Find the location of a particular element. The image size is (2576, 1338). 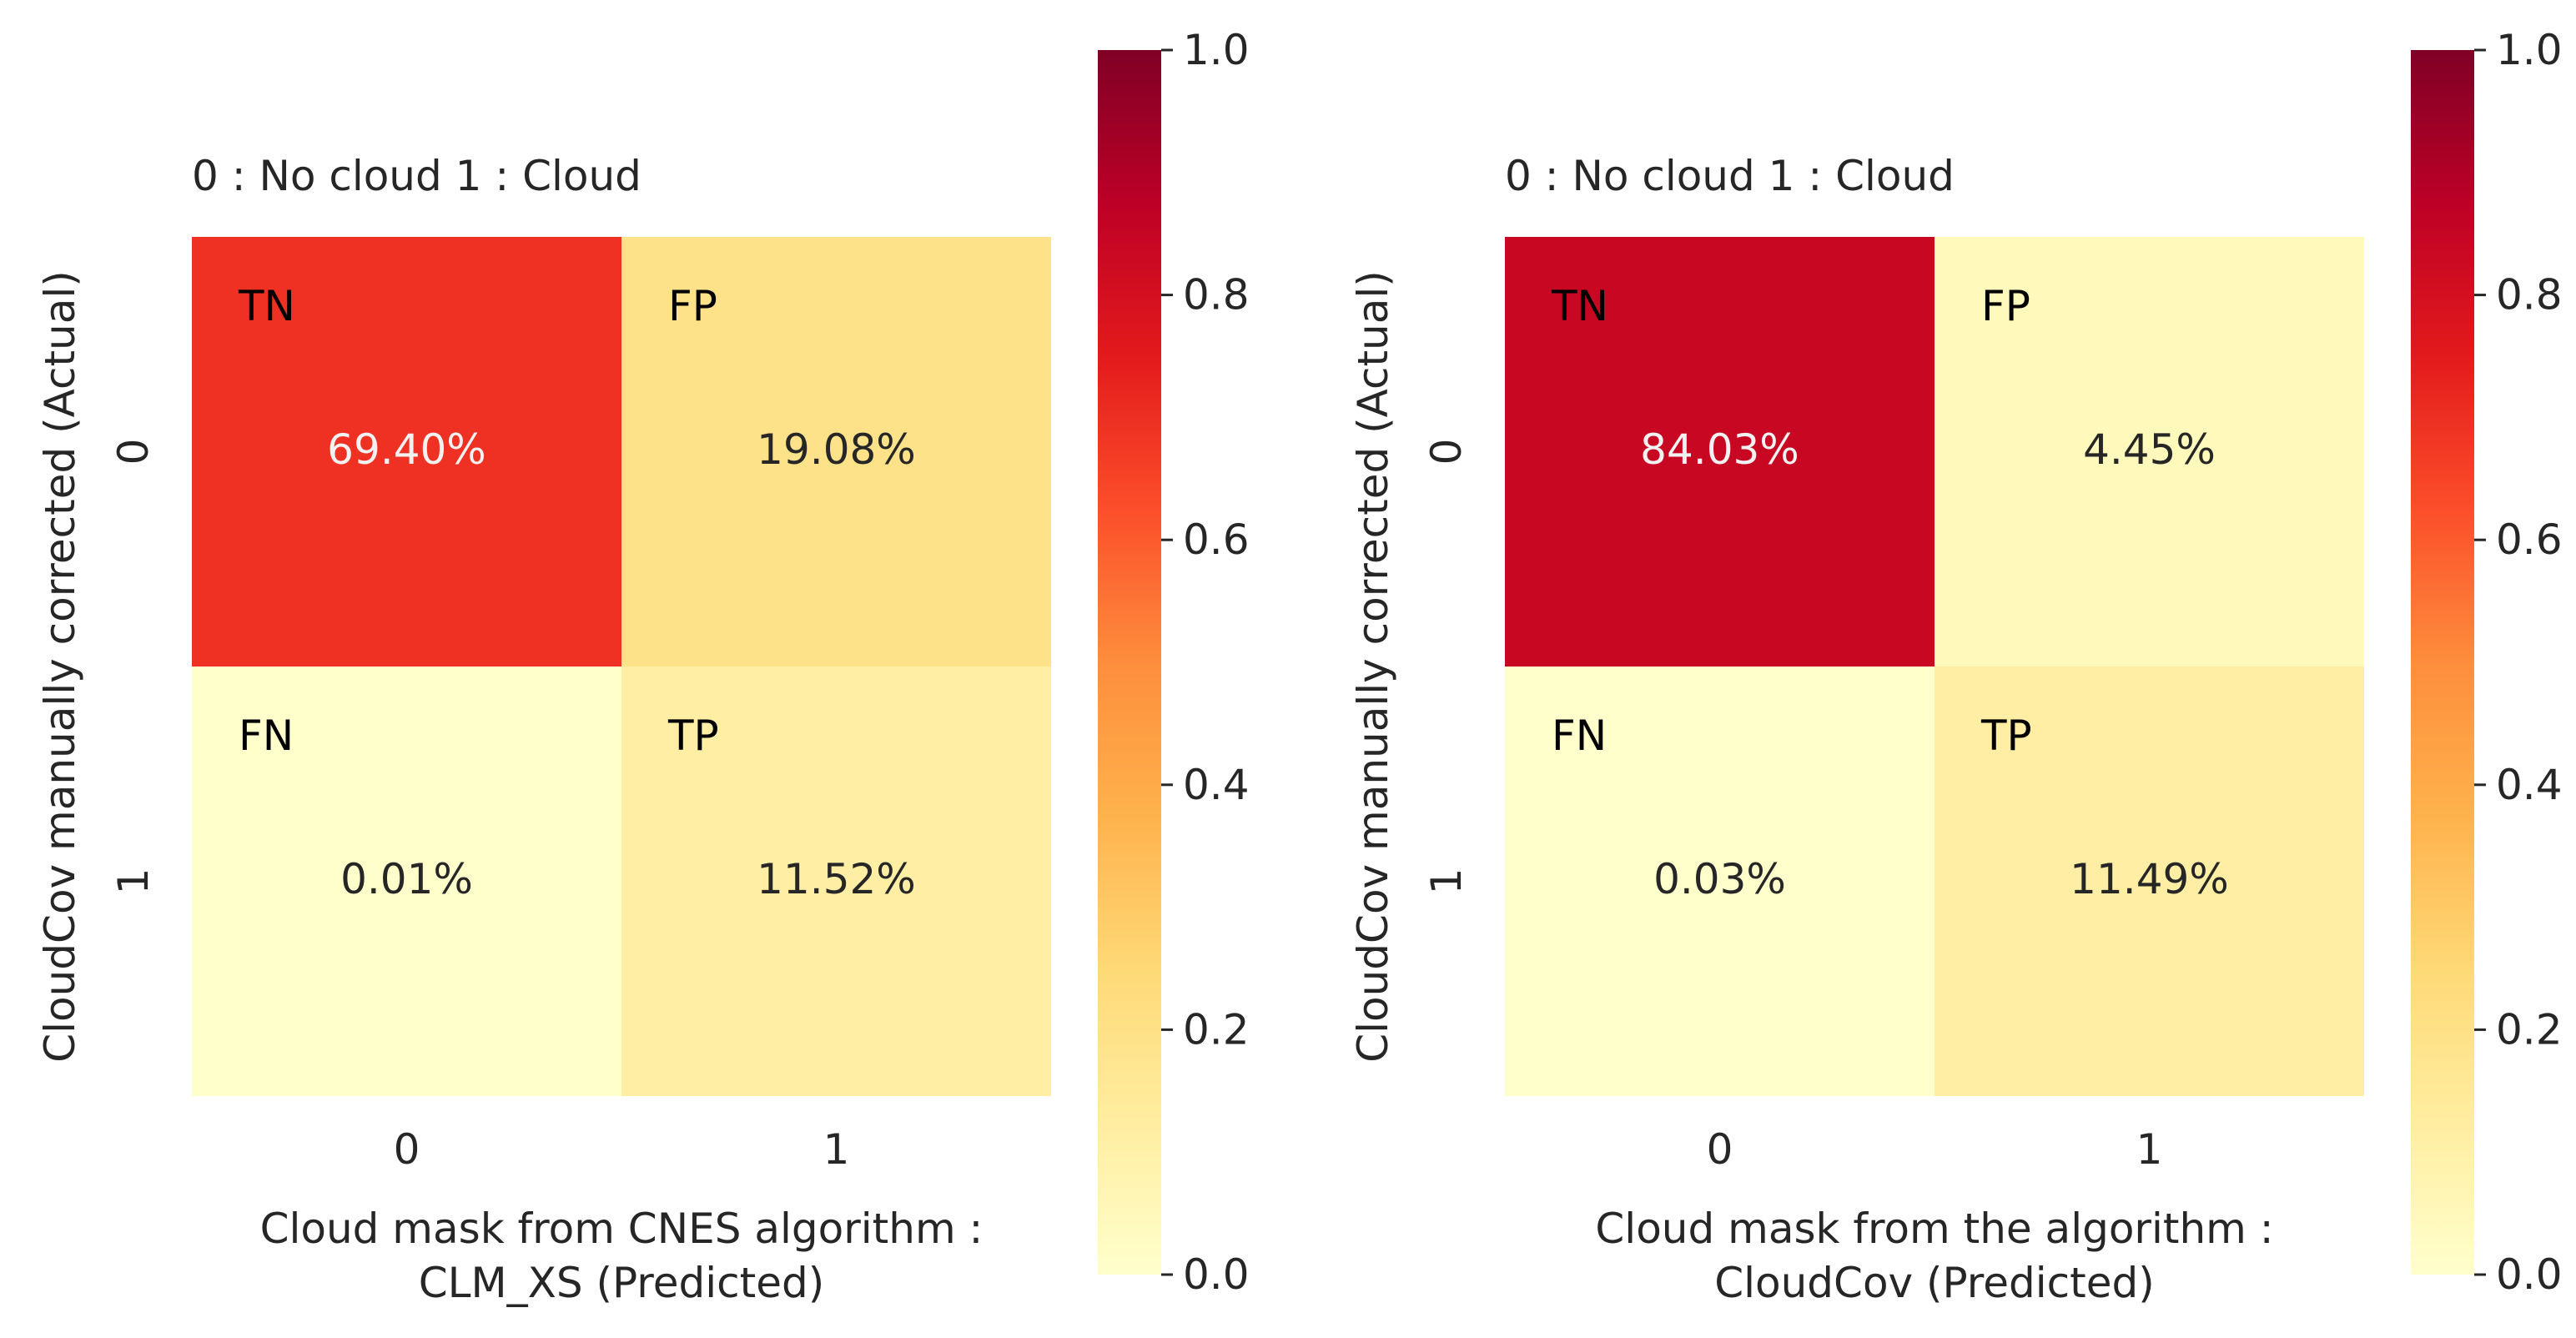

cell-value-fn: 0.03% is located at coordinates (1719, 879).